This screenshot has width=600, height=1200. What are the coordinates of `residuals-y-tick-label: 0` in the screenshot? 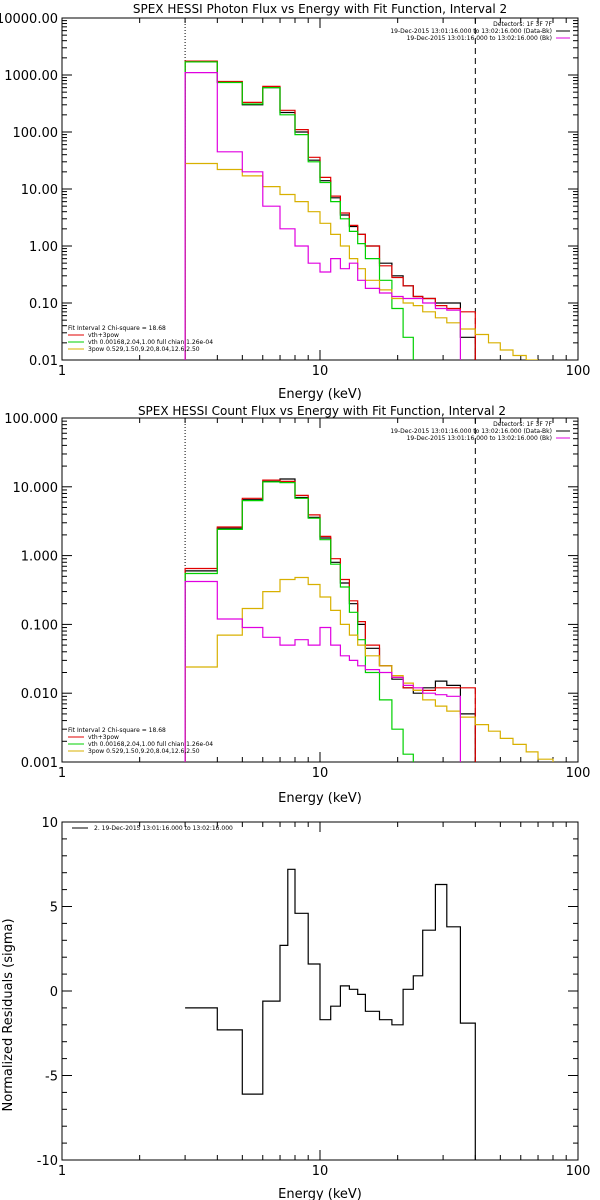 It's located at (54, 992).